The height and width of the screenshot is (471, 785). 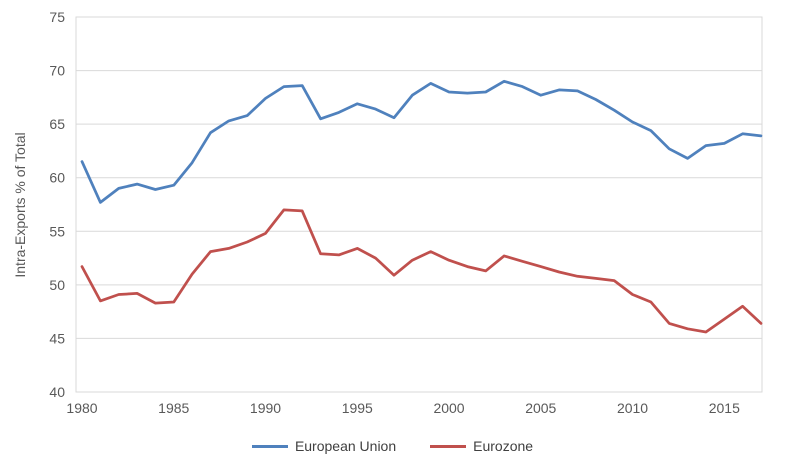 What do you see at coordinates (448, 408) in the screenshot?
I see `x-tick-label-2000: 2000` at bounding box center [448, 408].